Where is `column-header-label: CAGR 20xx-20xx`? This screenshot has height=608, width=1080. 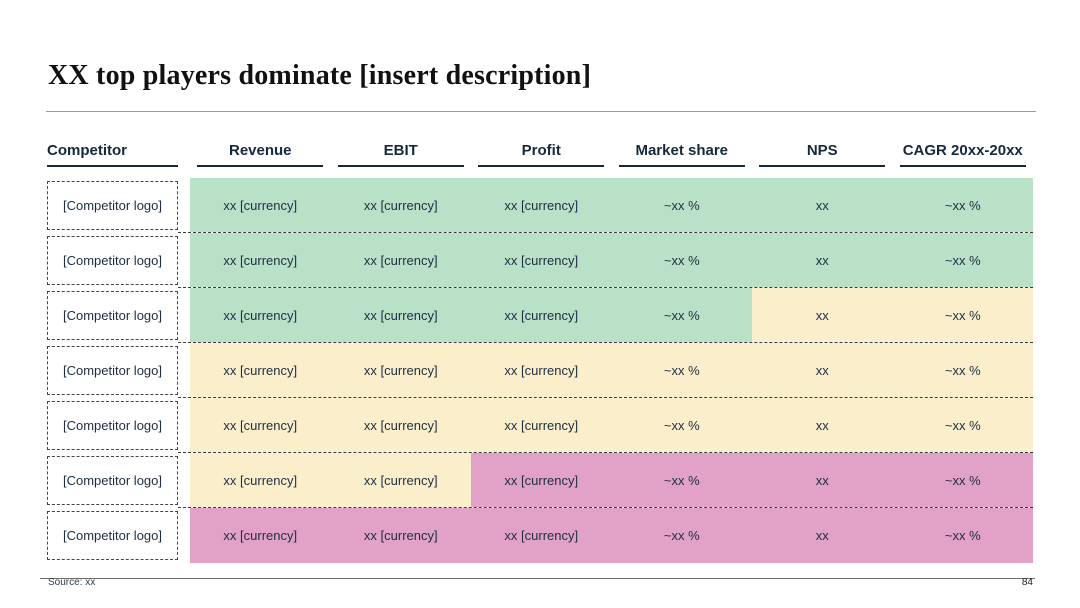 column-header-label: CAGR 20xx-20xx is located at coordinates (962, 150).